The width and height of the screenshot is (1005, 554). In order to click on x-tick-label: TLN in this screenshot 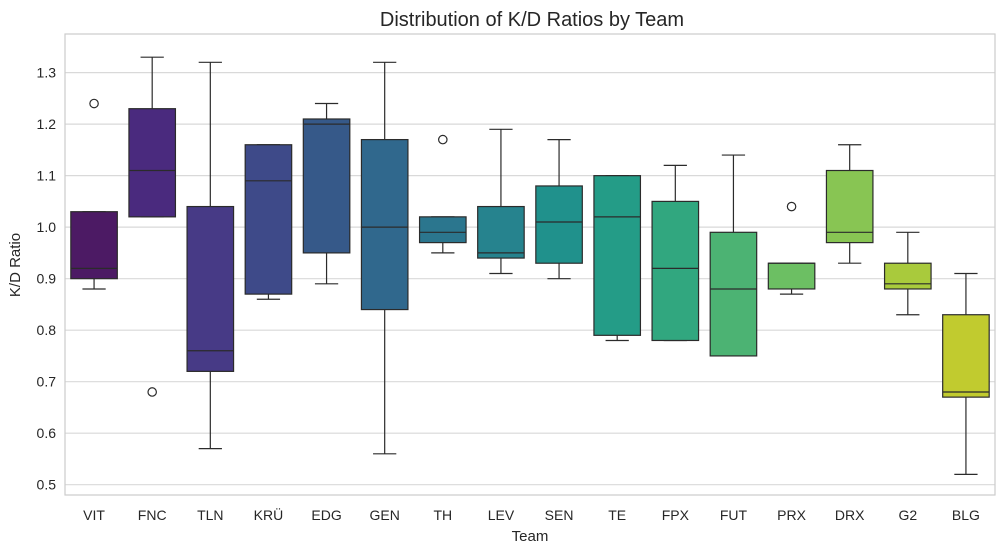, I will do `click(210, 515)`.